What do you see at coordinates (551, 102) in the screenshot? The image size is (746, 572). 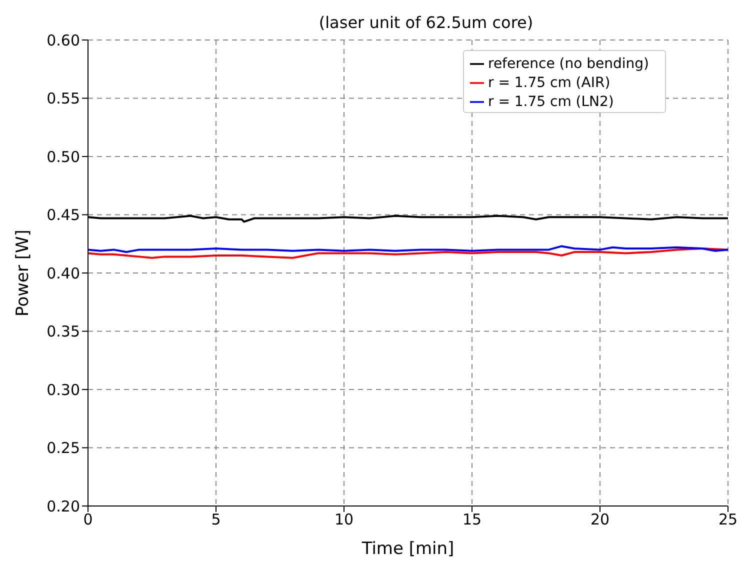 I see `legend-label: r = 1.75 cm (LN2)` at bounding box center [551, 102].